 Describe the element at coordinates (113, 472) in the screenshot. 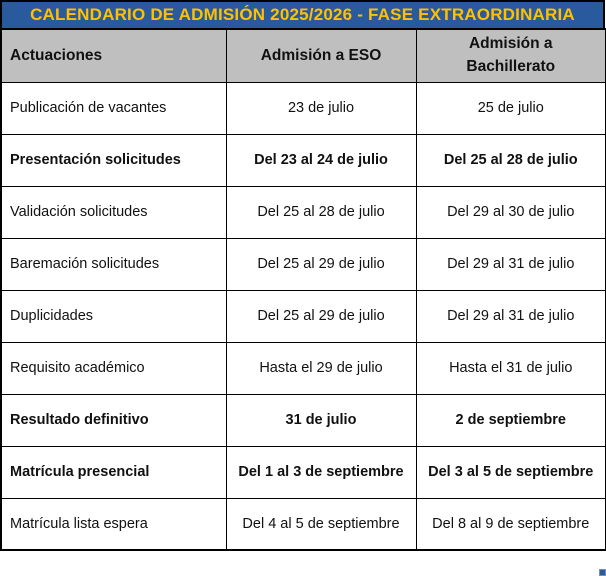

I see `cell-actuacion: Matrícula presencial` at that location.